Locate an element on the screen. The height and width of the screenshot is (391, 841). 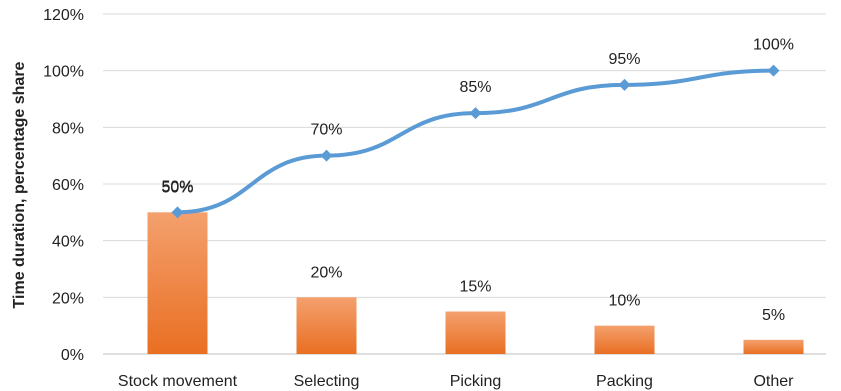
line-value-label: 95% is located at coordinates (624, 59).